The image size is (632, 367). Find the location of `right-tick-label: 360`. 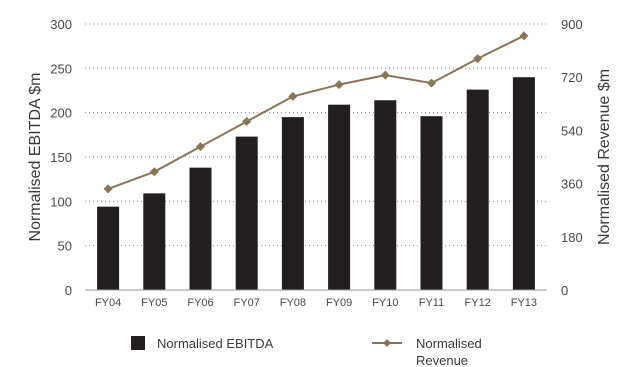

right-tick-label: 360 is located at coordinates (572, 184).